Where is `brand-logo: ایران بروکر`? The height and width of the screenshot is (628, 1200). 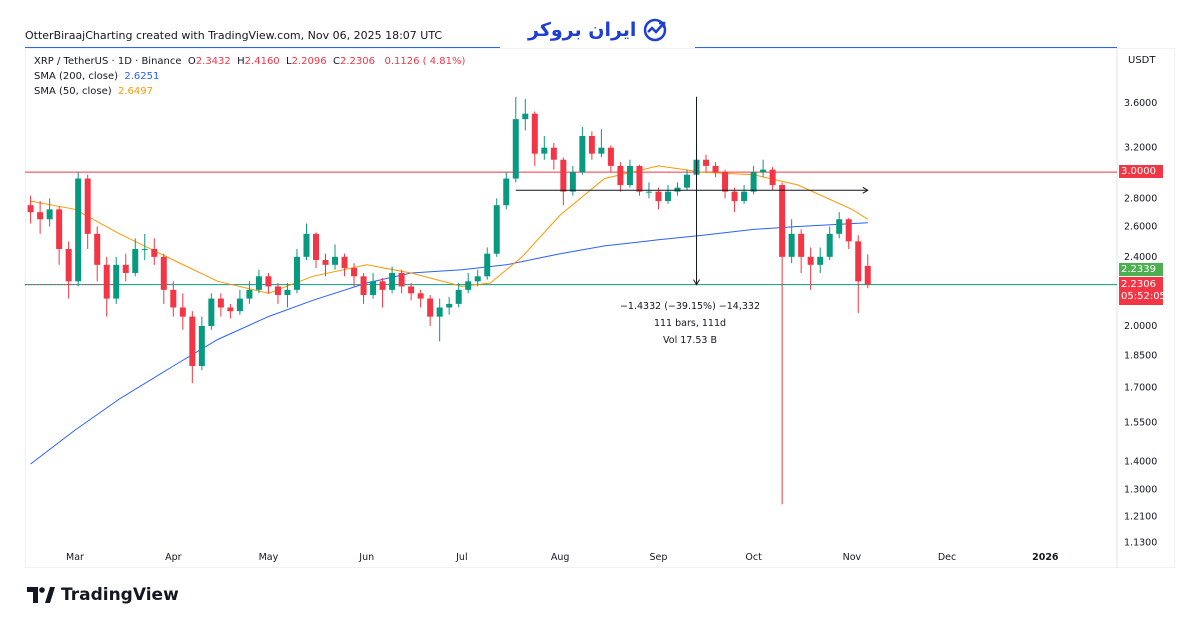
brand-logo: ایران بروکر is located at coordinates (598, 30).